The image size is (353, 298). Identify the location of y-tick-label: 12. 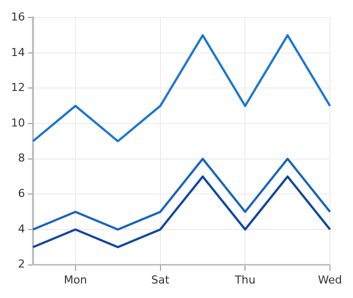
(17, 87).